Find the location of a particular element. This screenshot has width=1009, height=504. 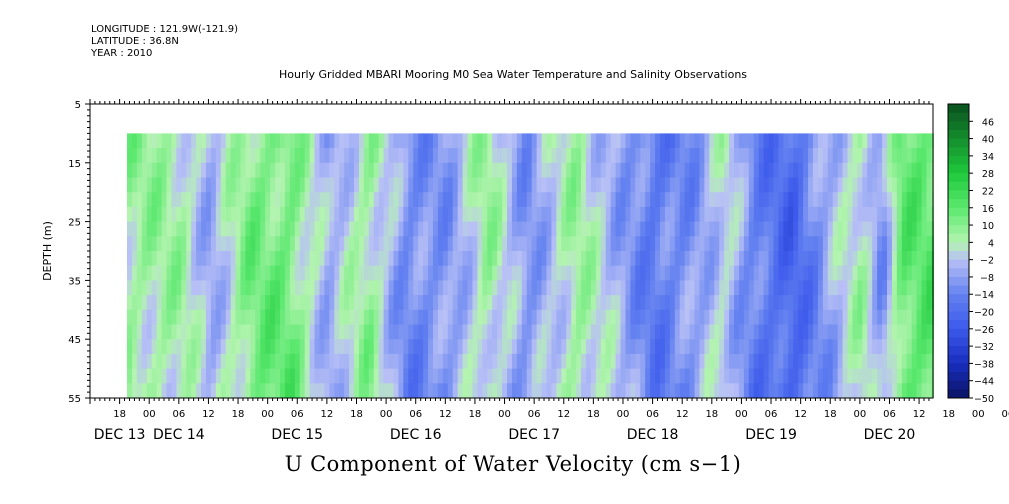

colorbar-swatch is located at coordinates (958, 178).